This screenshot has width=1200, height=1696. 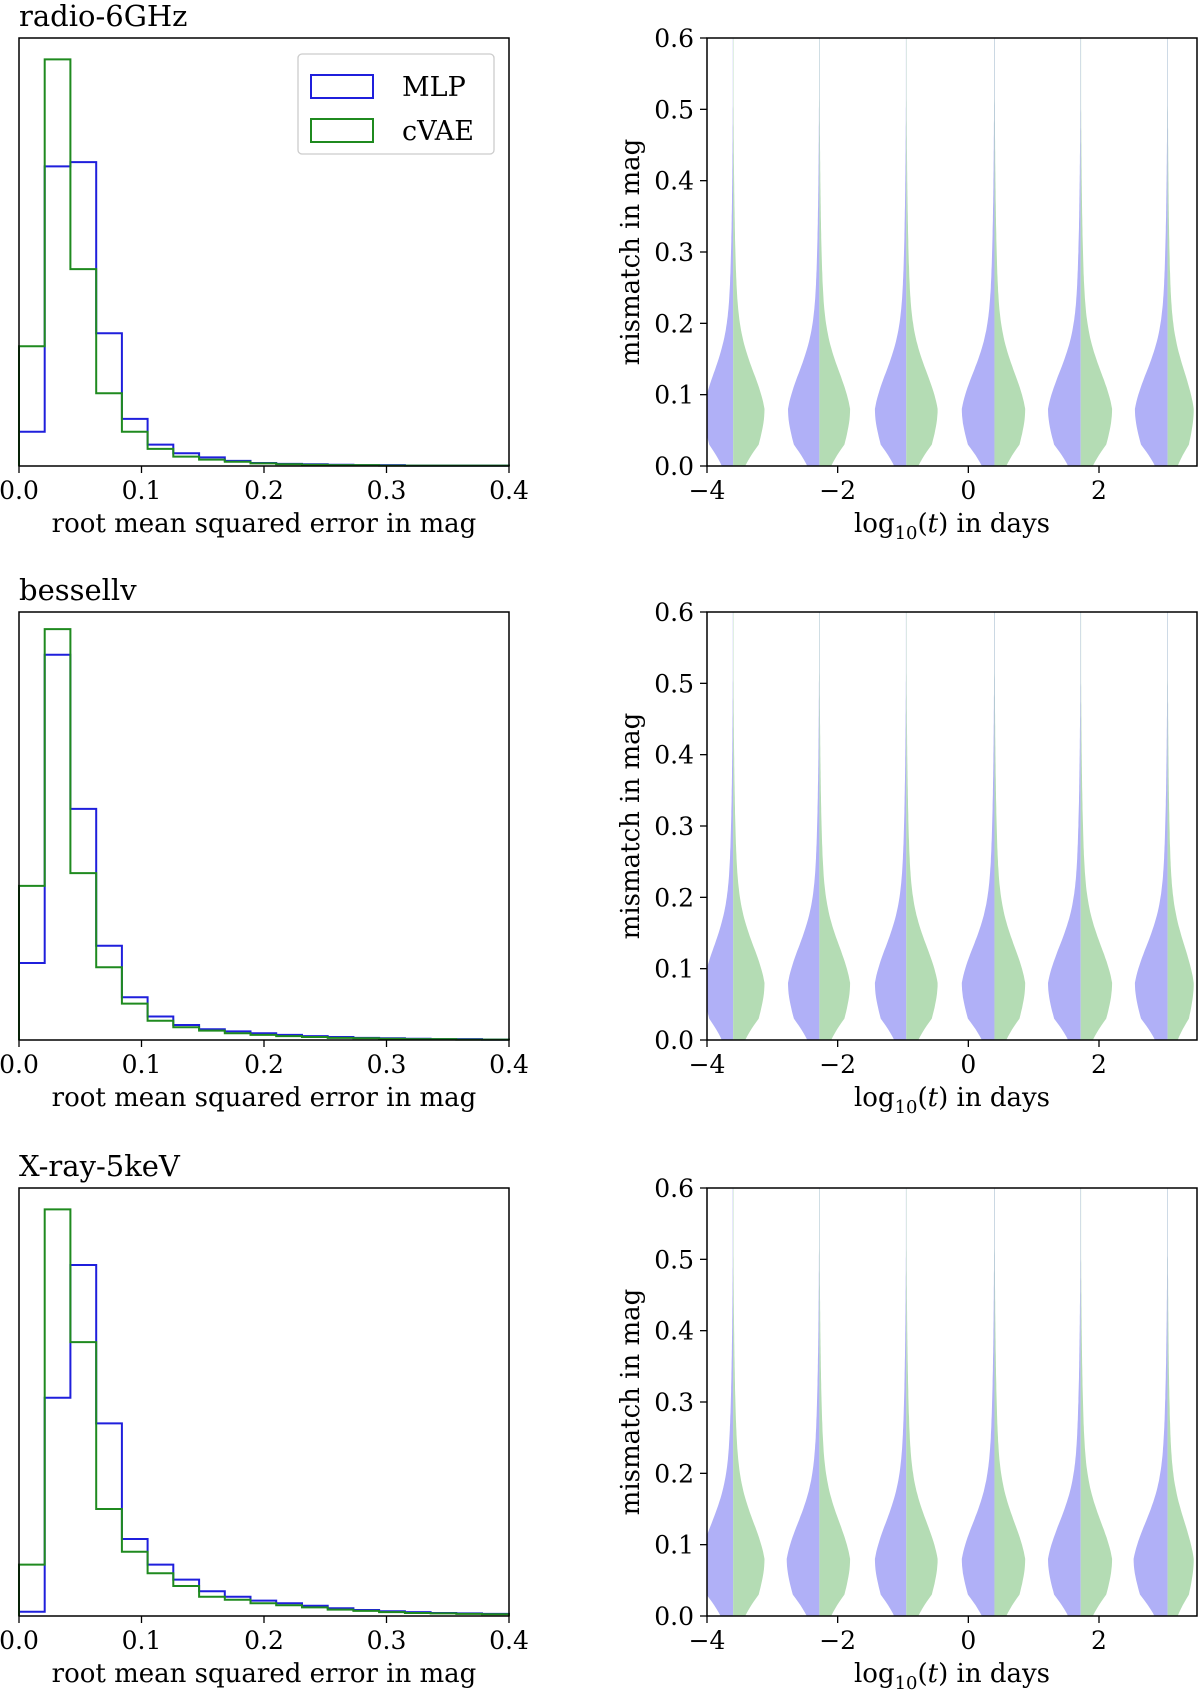 I want to click on panel-title: radio-6GHz, so click(x=103, y=16).